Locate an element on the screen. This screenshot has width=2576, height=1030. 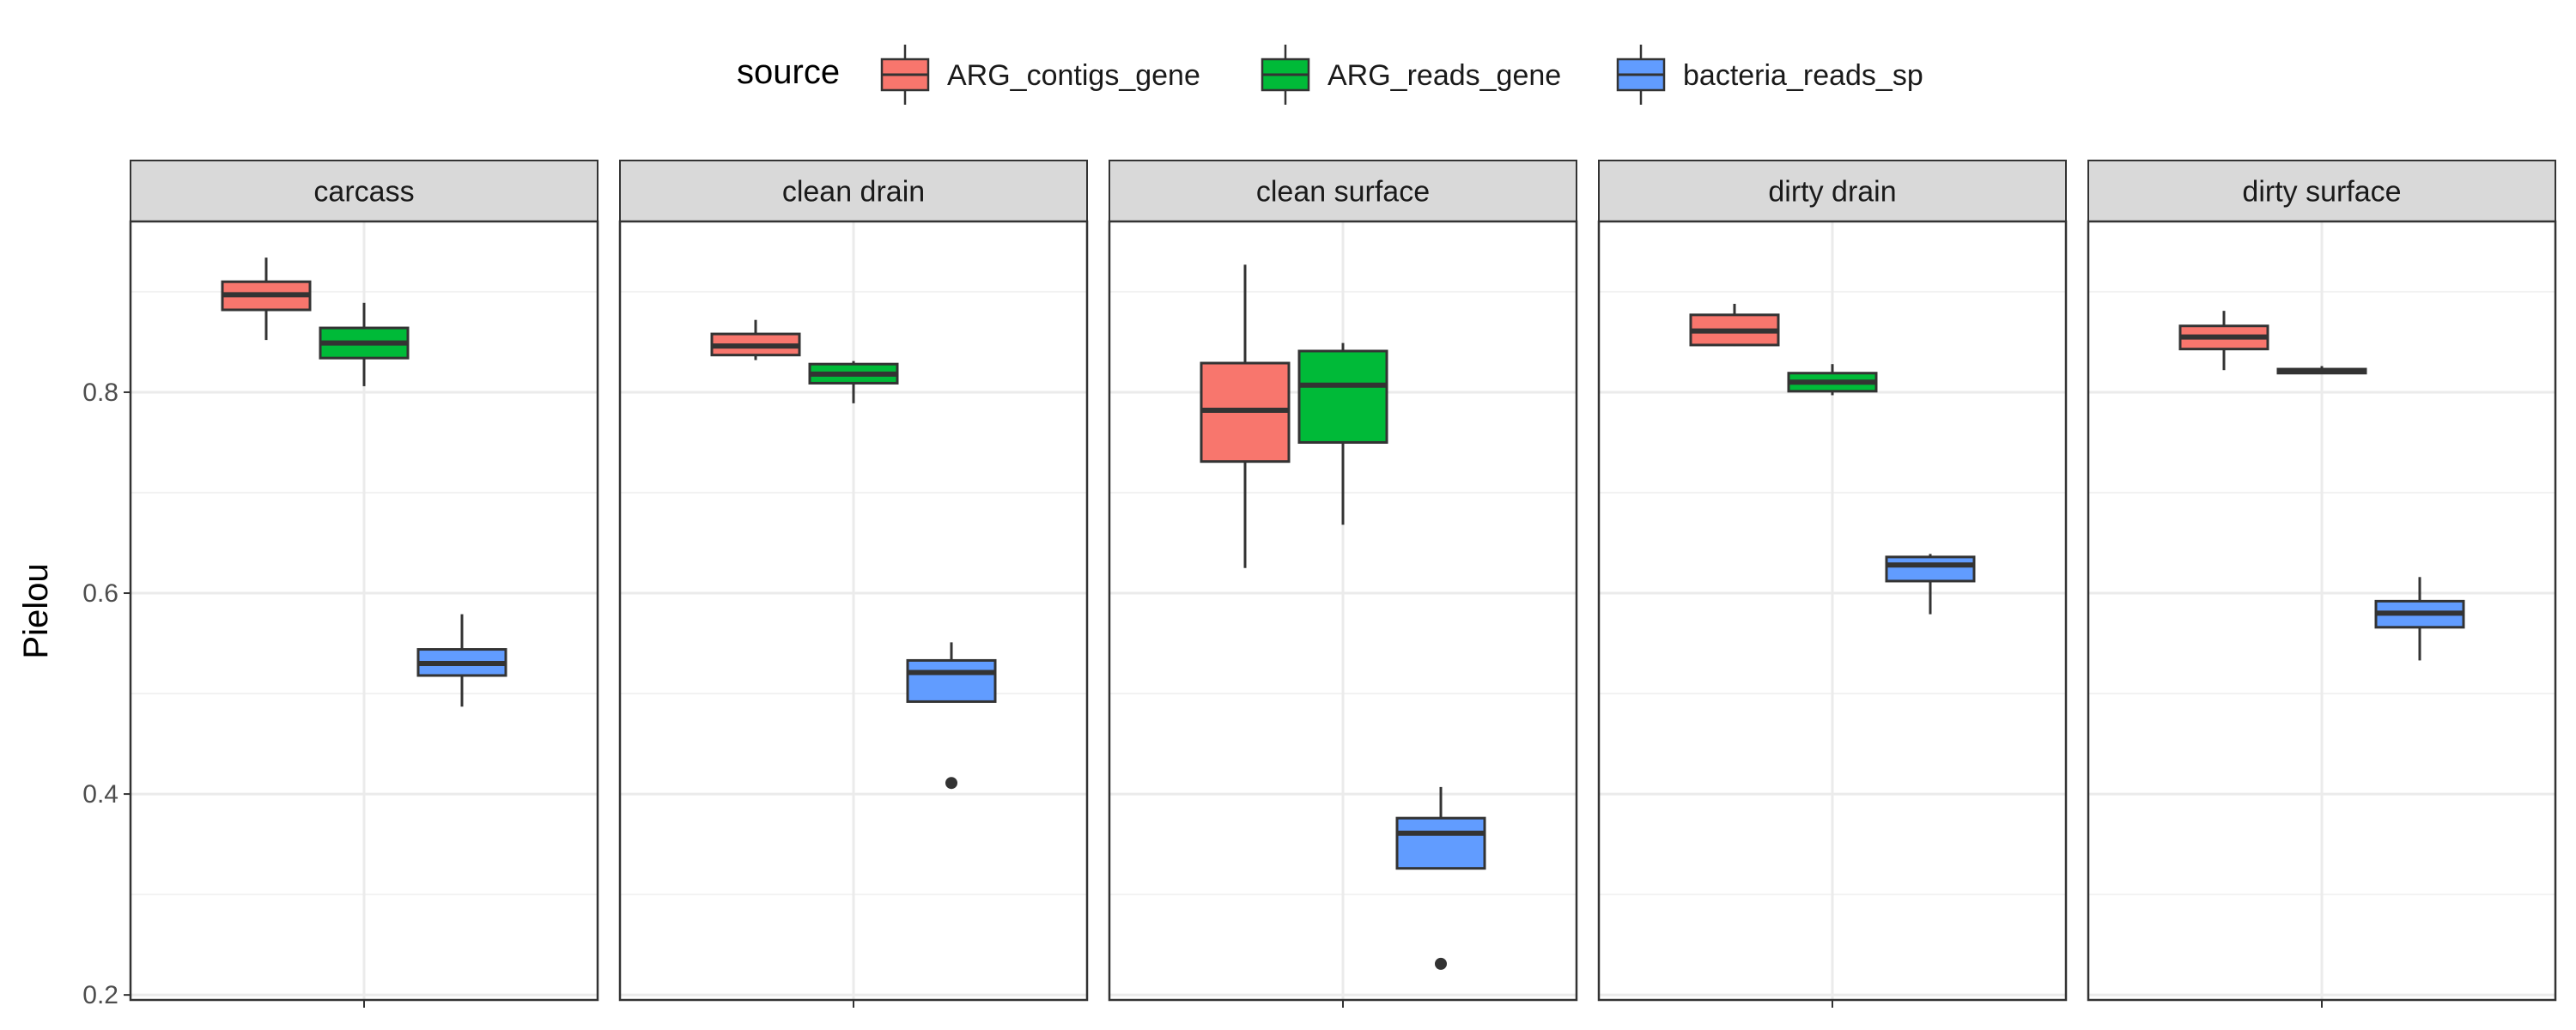
legend-label: bacteria_reads_sp is located at coordinates (1803, 75).